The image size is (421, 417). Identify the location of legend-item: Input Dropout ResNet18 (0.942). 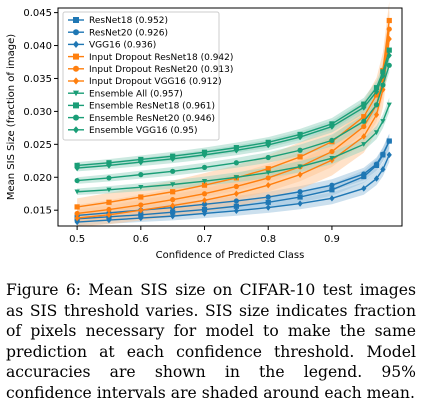
(150, 58).